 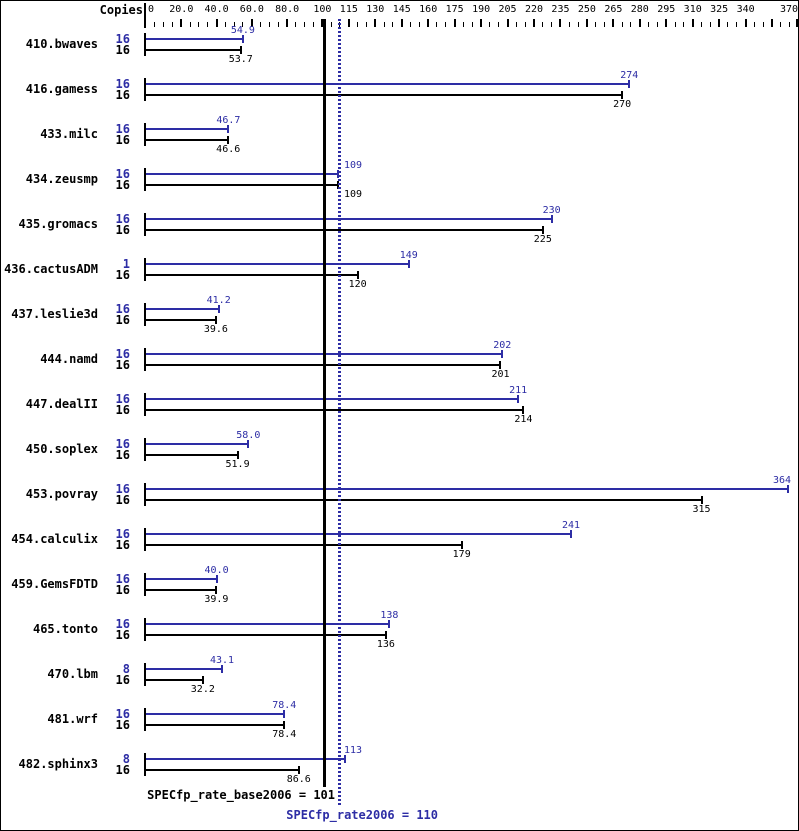 What do you see at coordinates (54, 538) in the screenshot?
I see `benchmark-name-label: 454.calculix` at bounding box center [54, 538].